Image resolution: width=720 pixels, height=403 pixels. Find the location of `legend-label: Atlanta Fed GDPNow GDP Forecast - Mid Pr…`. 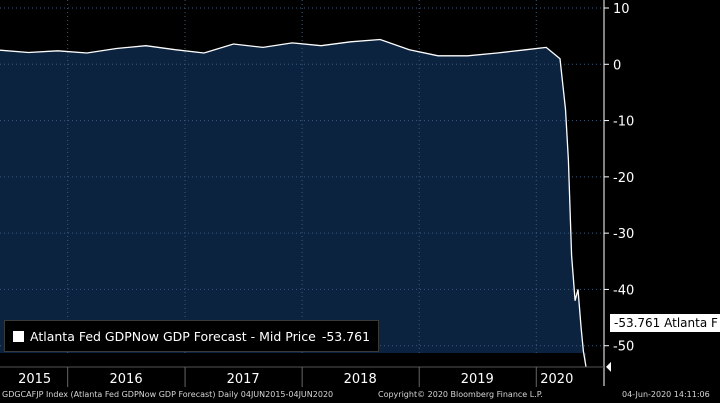

legend-label: Atlanta Fed GDPNow GDP Forecast - Mid Pr… is located at coordinates (173, 336).